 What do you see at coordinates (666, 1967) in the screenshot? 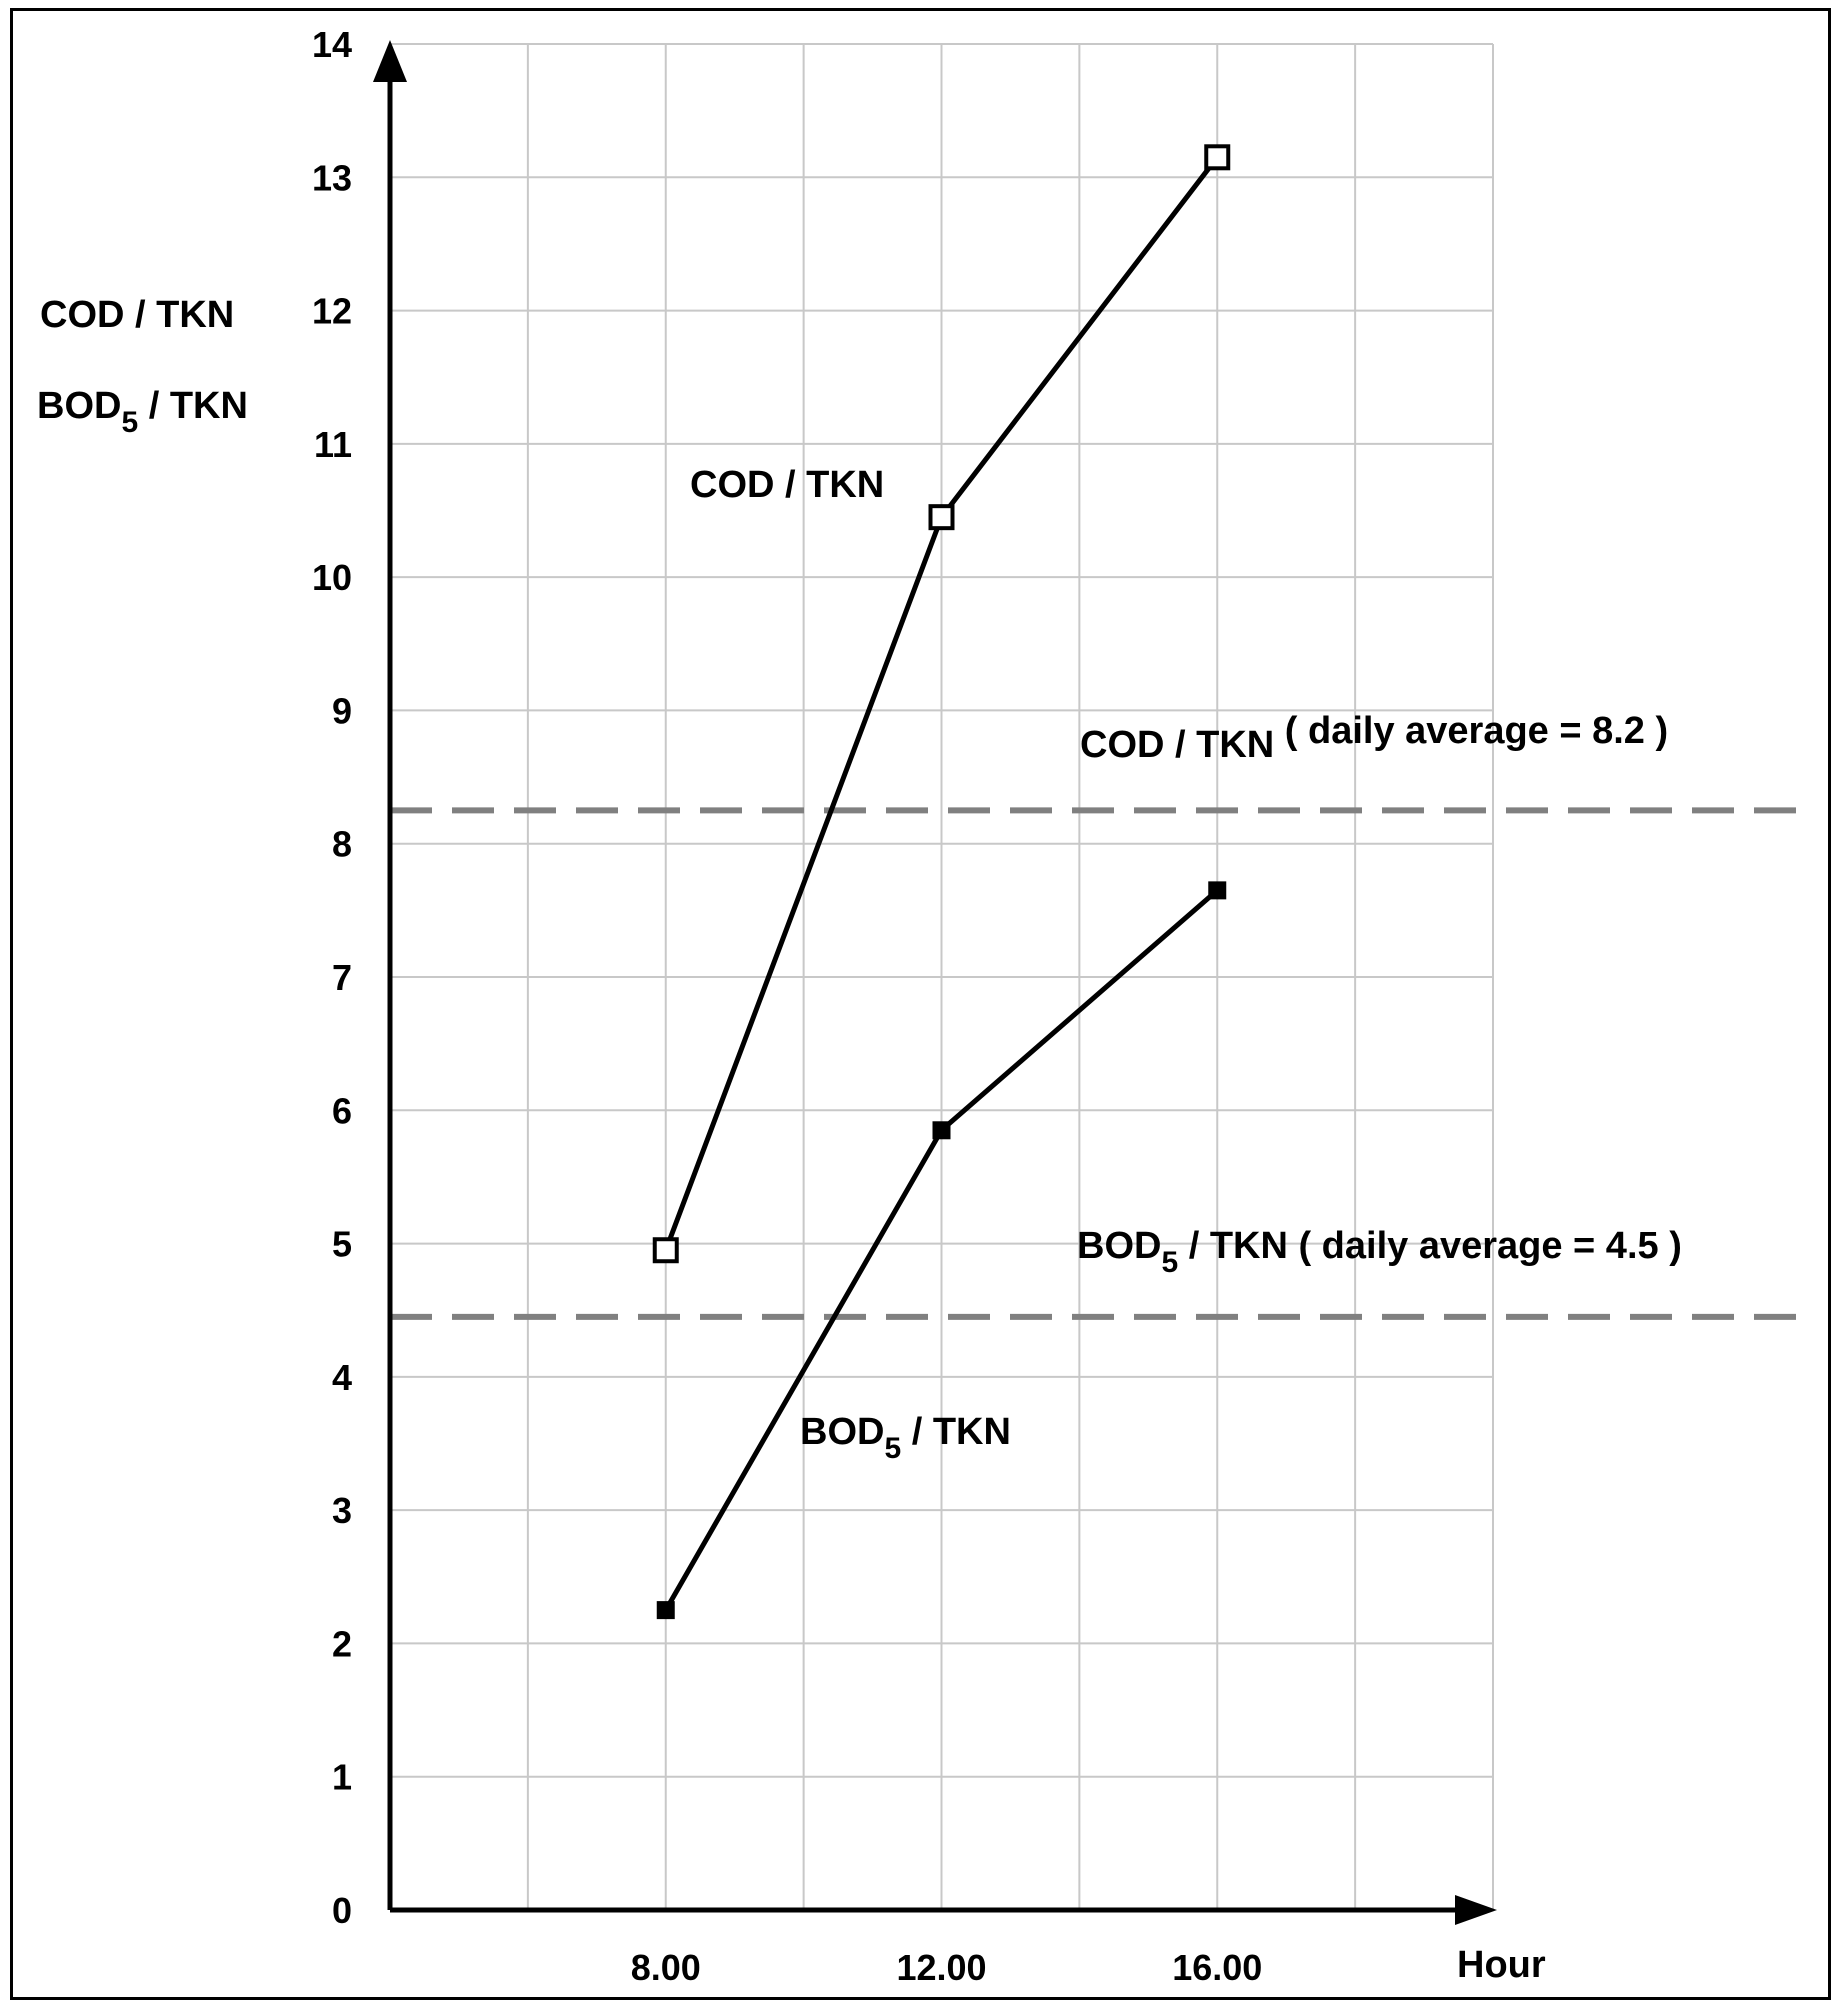
I see `x-tick-label-0: 8.00` at bounding box center [666, 1967].